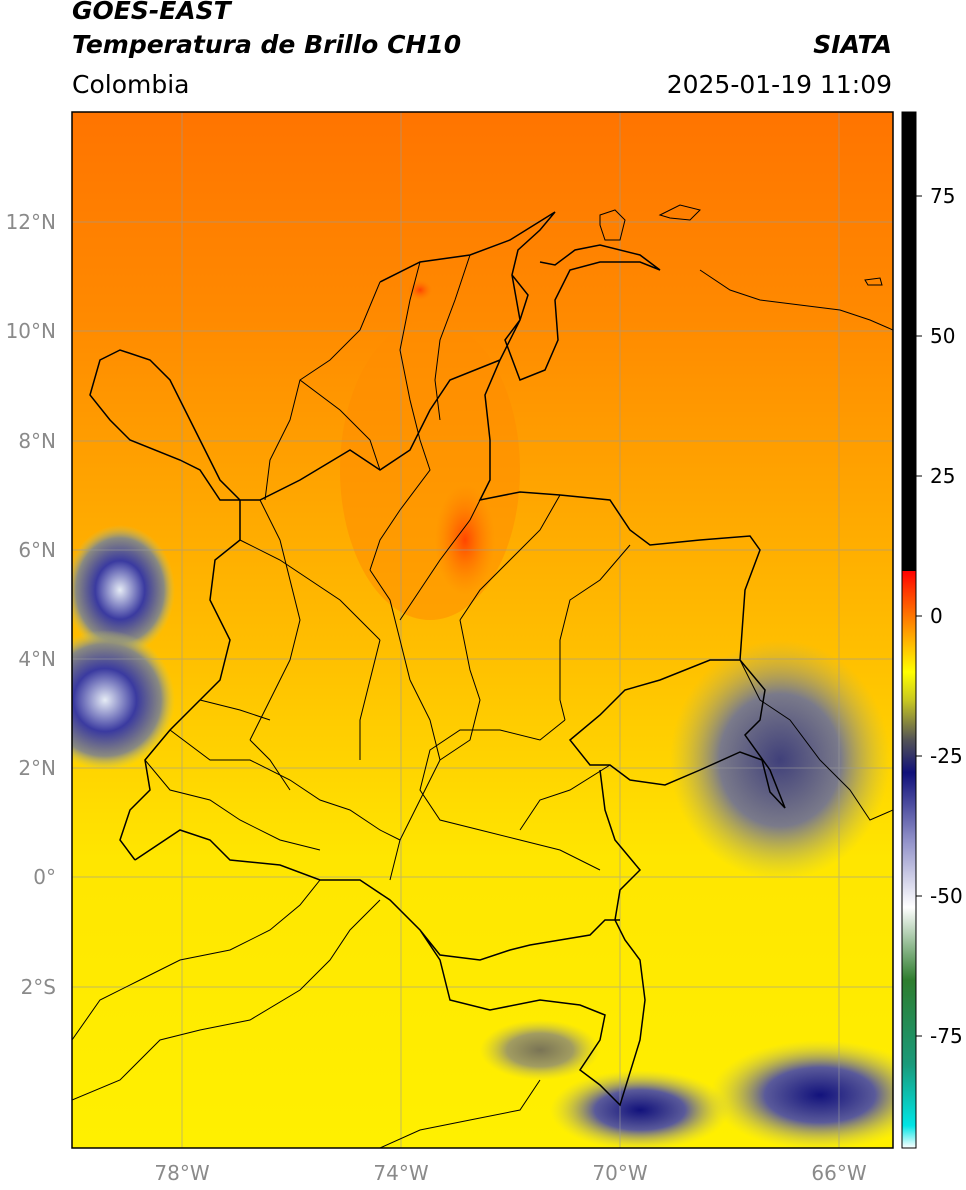 This screenshot has width=966, height=1190. What do you see at coordinates (946, 1036) in the screenshot?
I see `colorbar-tick-label: -75` at bounding box center [946, 1036].